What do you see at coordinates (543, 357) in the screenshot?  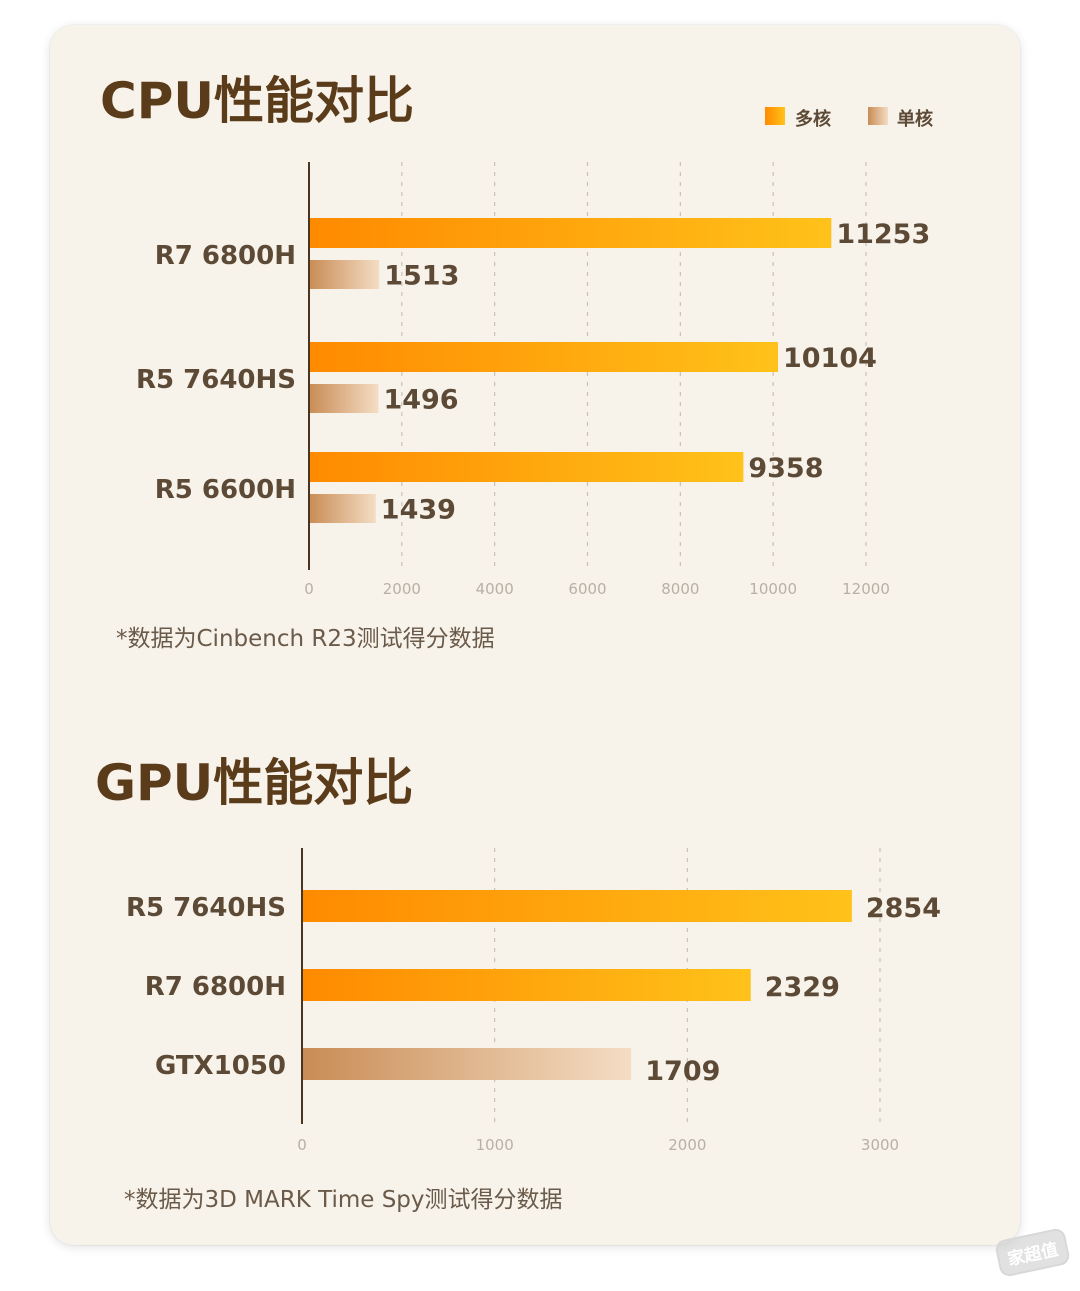 I see `cpu-bar-r5-7640hs-multicore` at bounding box center [543, 357].